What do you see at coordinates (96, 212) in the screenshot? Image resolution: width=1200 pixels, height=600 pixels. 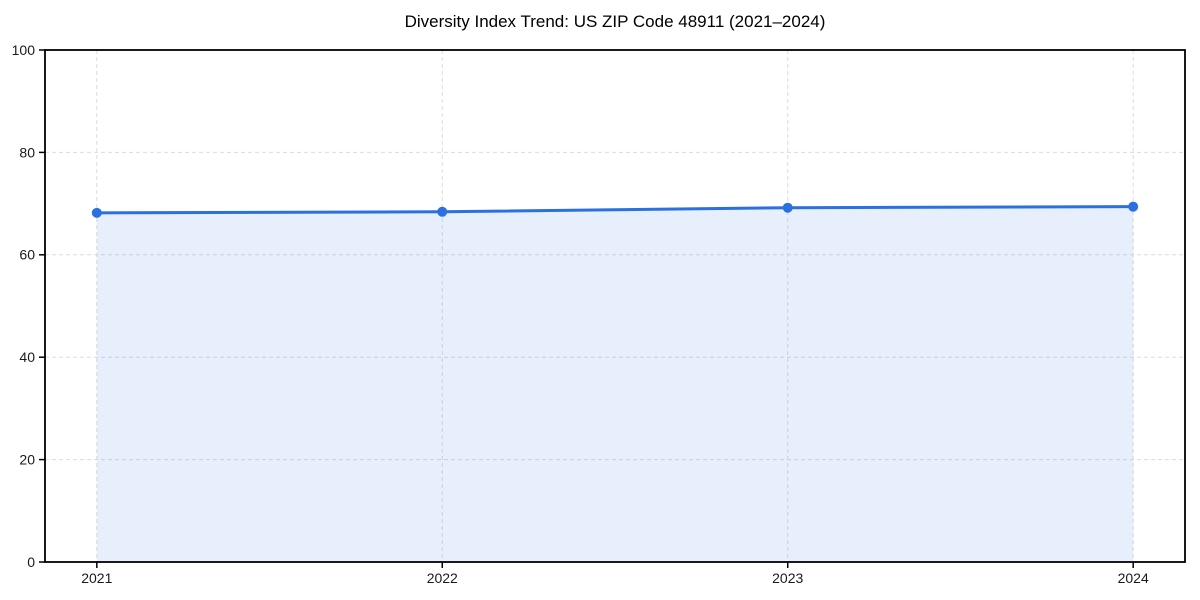 I see `data-point-2021` at bounding box center [96, 212].